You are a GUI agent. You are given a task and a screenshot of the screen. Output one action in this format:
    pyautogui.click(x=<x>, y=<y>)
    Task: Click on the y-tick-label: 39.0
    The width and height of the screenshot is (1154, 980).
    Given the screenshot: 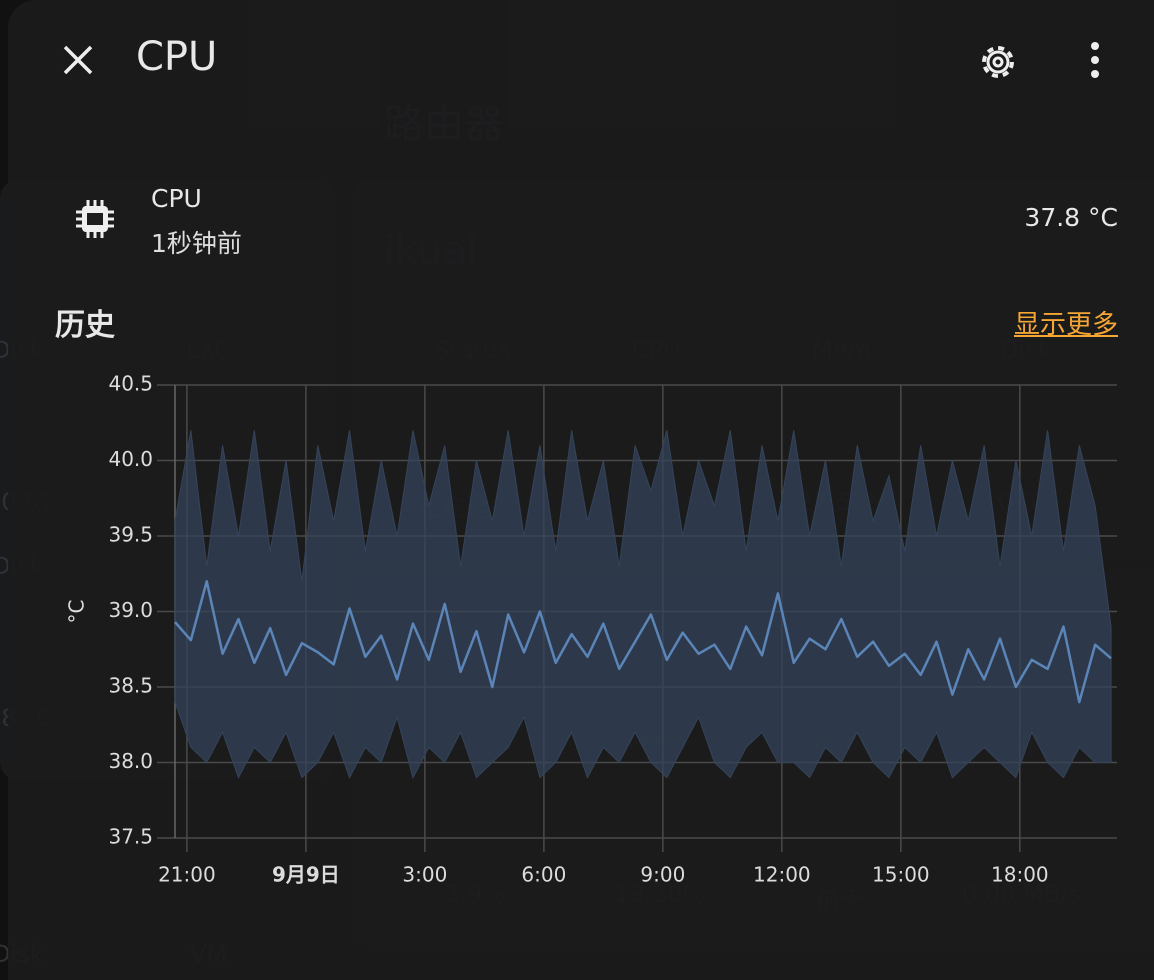 What is the action you would take?
    pyautogui.click(x=130, y=610)
    